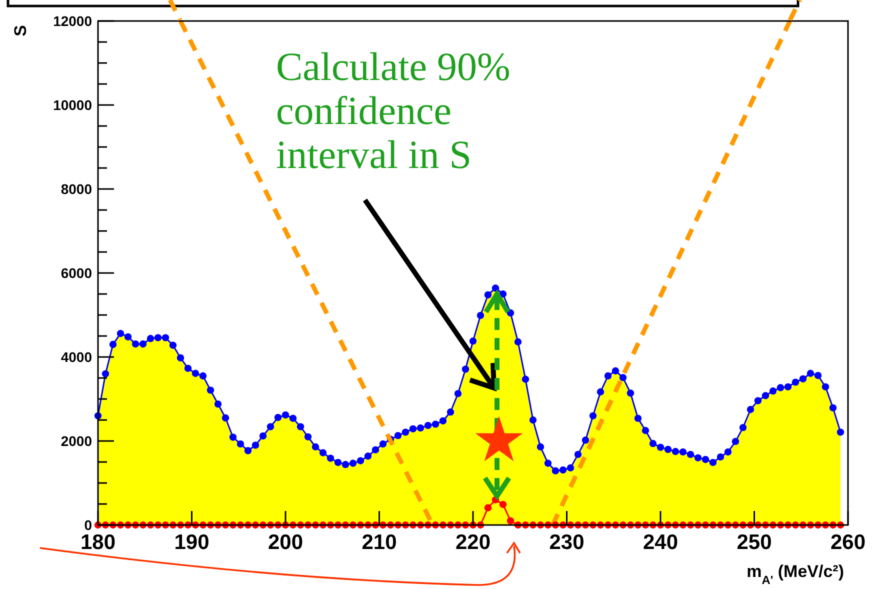 The image size is (879, 589). Describe the element at coordinates (76, 188) in the screenshot. I see `y-tick-label: 8000` at that location.